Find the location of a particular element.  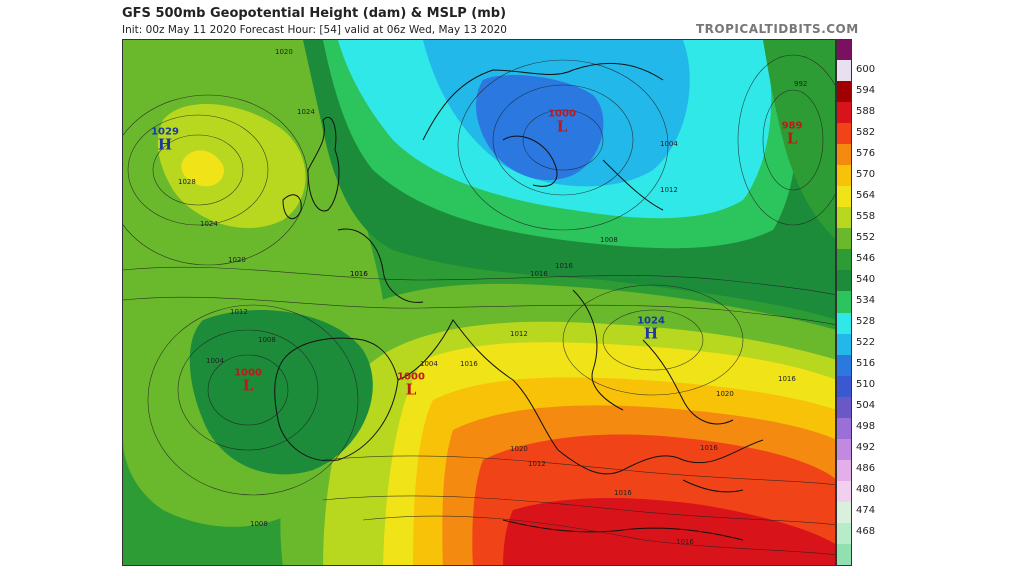

colorbar-tick-label: 528 is located at coordinates (866, 322).